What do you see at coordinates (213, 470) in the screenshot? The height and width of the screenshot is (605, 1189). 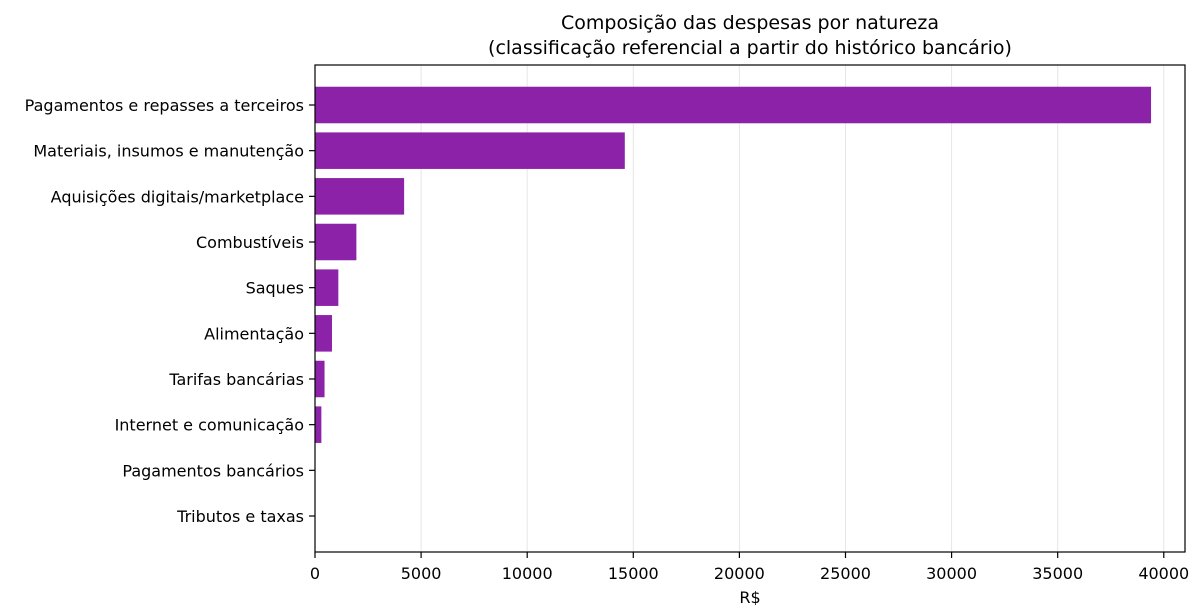 I see `y-tick-label: Pagamentos bancários` at bounding box center [213, 470].